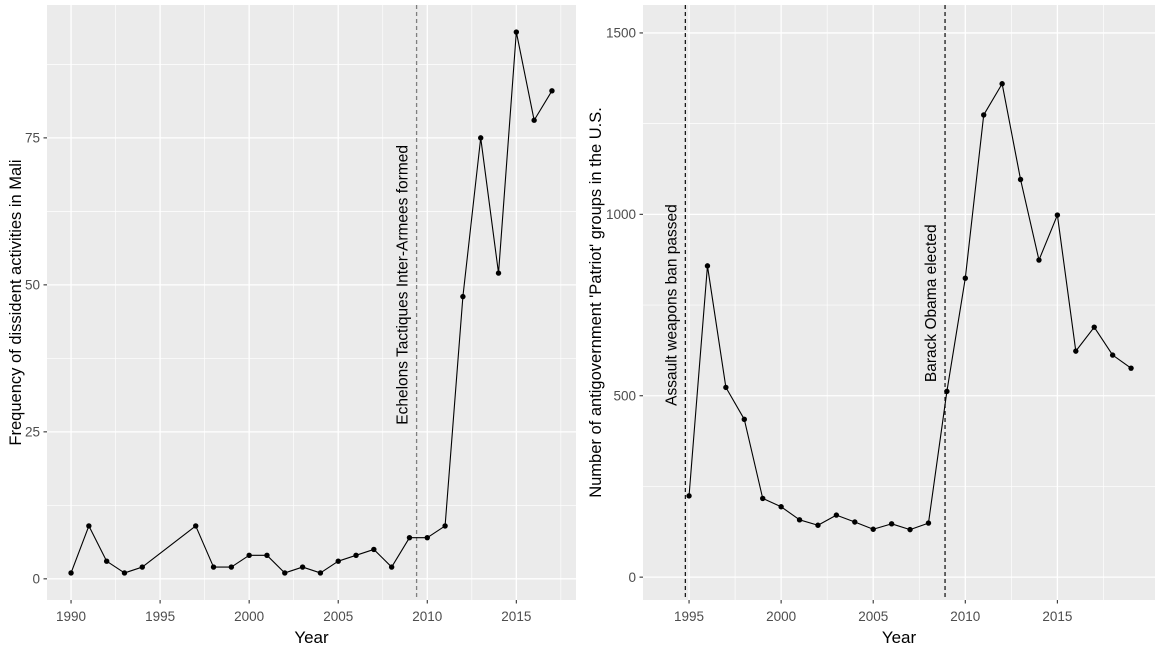 The height and width of the screenshot is (653, 1160). What do you see at coordinates (403, 285) in the screenshot?
I see `event-annotation-0: Echelons Tactiques Inter-Armees formed` at bounding box center [403, 285].